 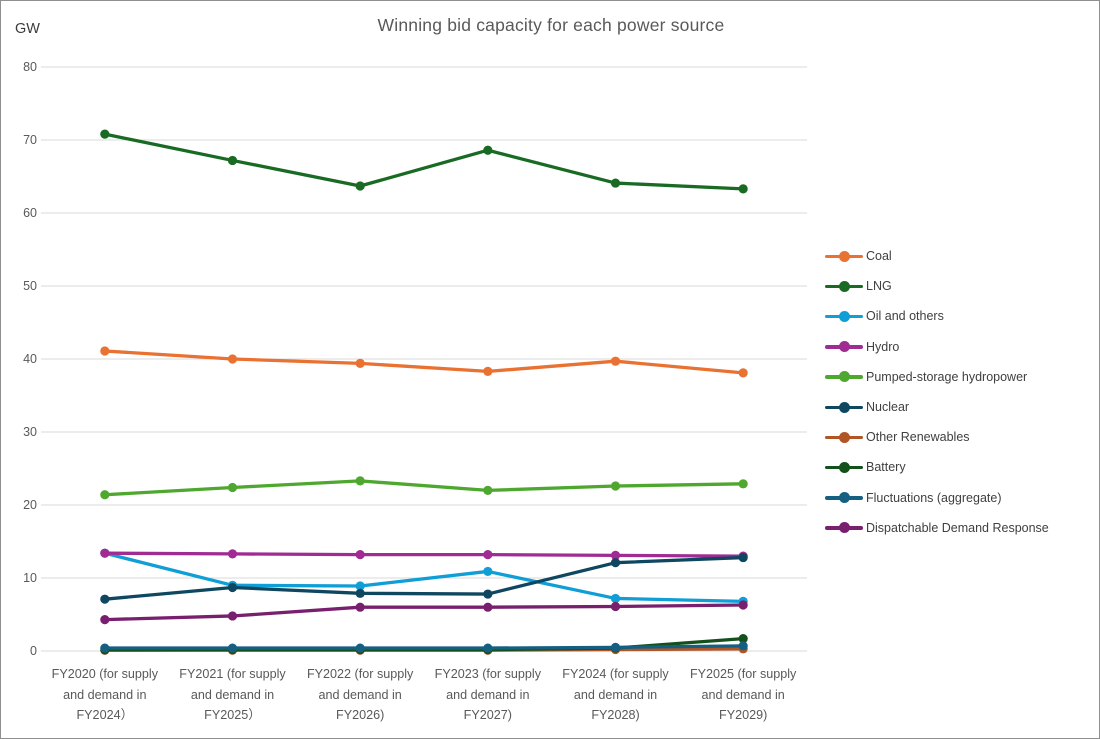 I want to click on y-tick-label-0: 0, so click(x=33, y=651).